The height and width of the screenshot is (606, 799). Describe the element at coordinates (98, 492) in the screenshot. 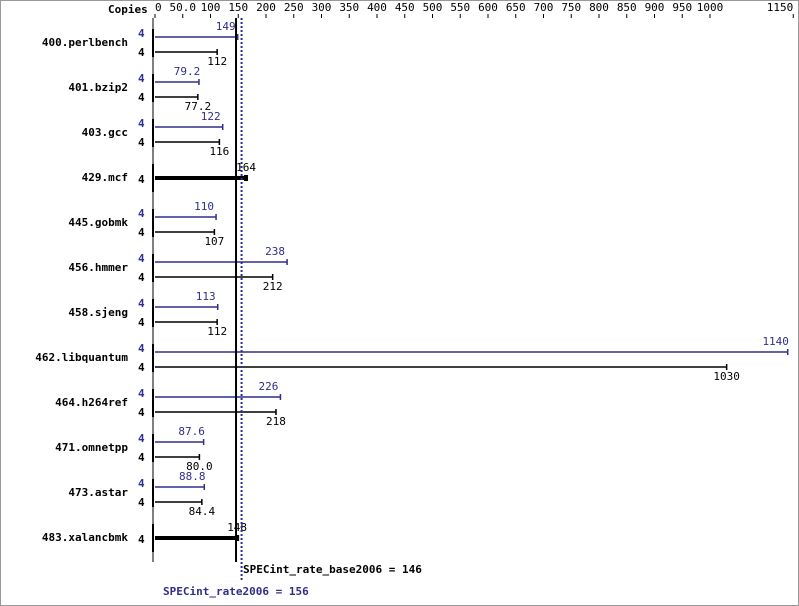

I see `category-label: 473.astar` at that location.